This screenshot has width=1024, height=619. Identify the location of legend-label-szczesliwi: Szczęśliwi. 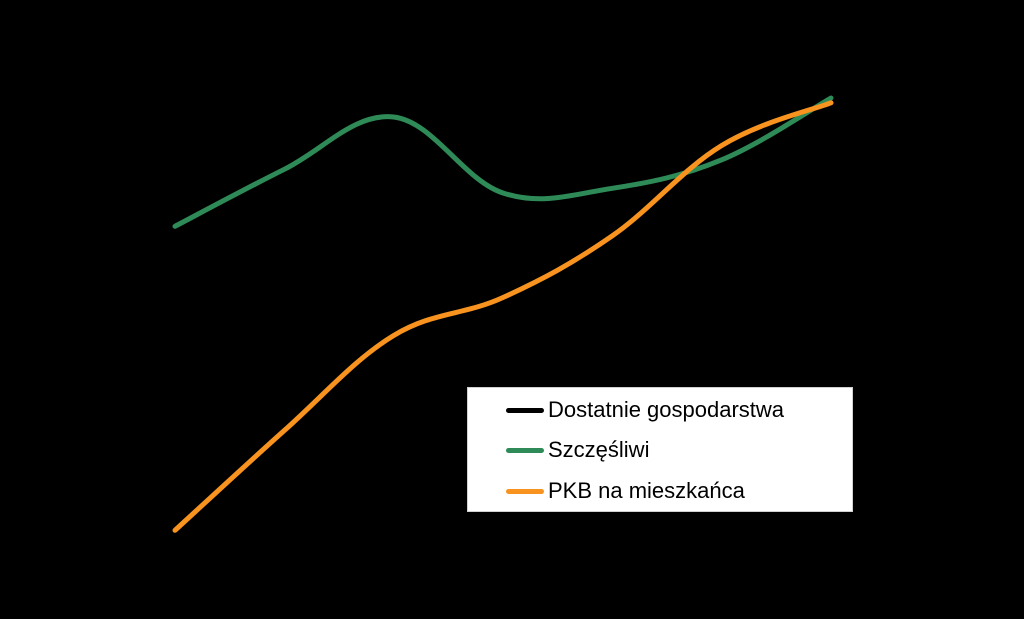
(599, 449).